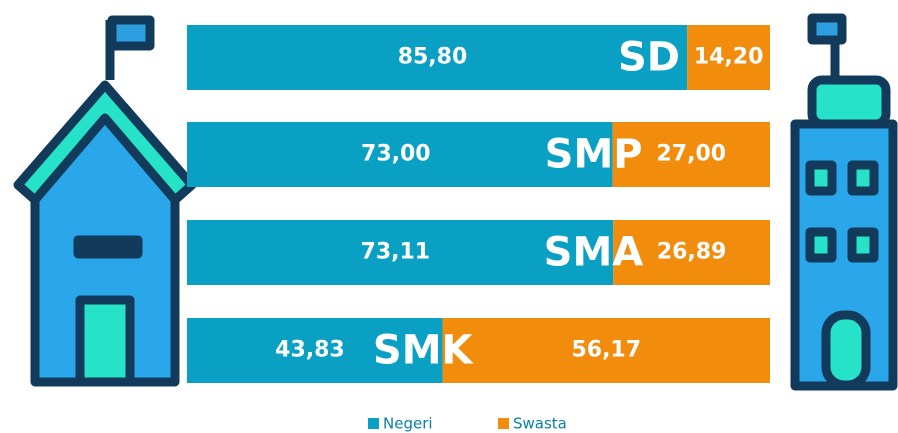  Describe the element at coordinates (649, 58) in the screenshot. I see `category-label: SD` at that location.